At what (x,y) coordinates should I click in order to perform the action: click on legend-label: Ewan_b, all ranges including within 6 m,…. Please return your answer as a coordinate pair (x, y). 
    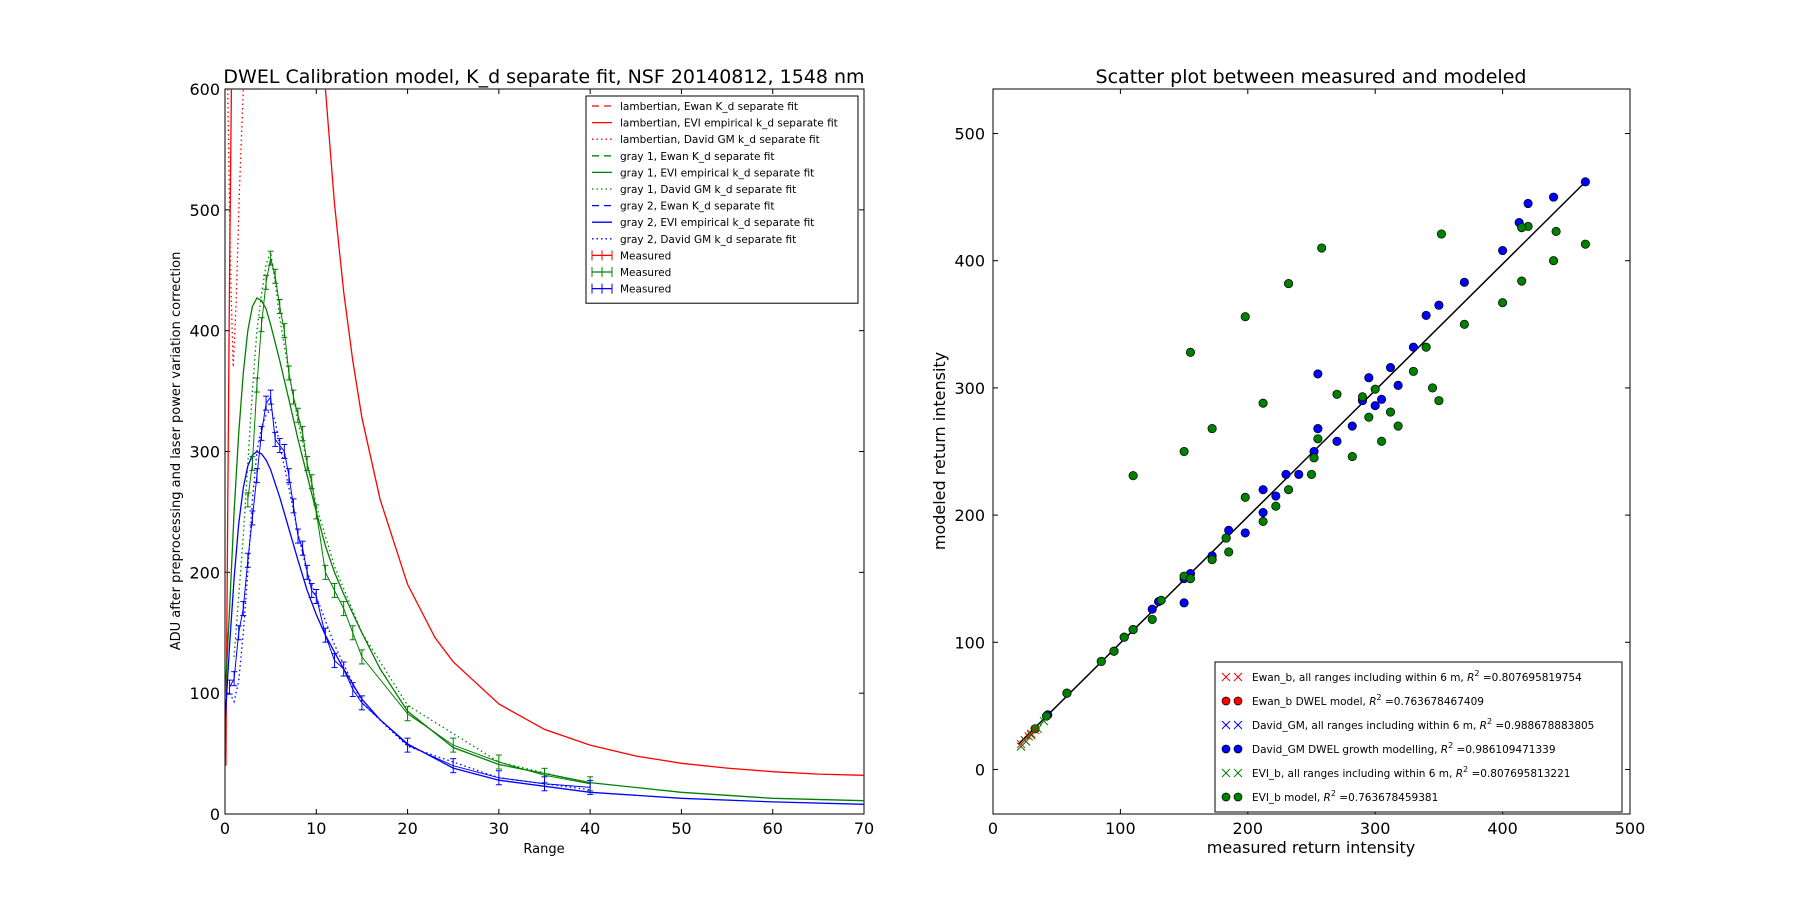
    Looking at the image, I should click on (1417, 676).